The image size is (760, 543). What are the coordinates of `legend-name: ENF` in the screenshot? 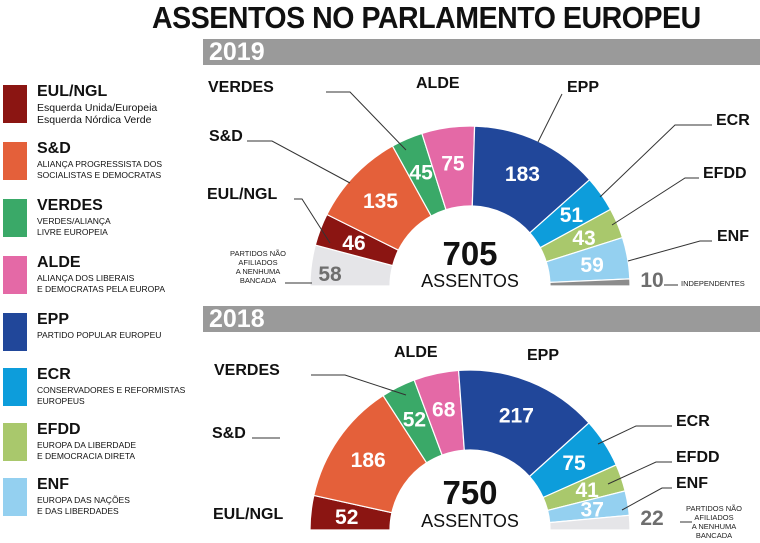 It's located at (53, 484).